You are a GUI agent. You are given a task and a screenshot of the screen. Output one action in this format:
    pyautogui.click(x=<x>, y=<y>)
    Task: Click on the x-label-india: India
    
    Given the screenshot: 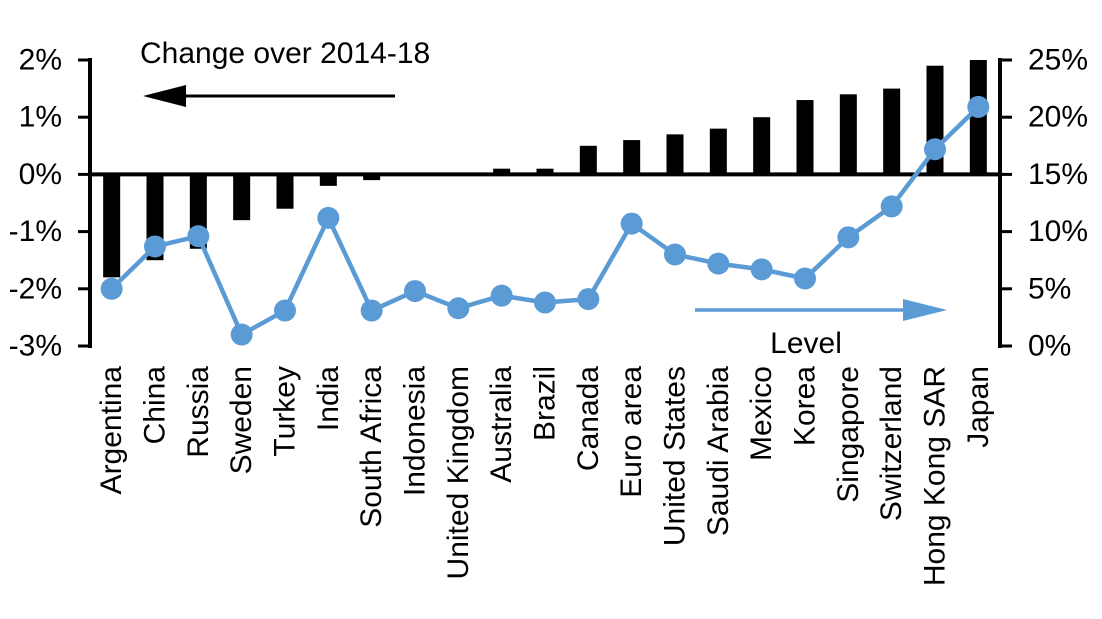 What is the action you would take?
    pyautogui.click(x=328, y=398)
    